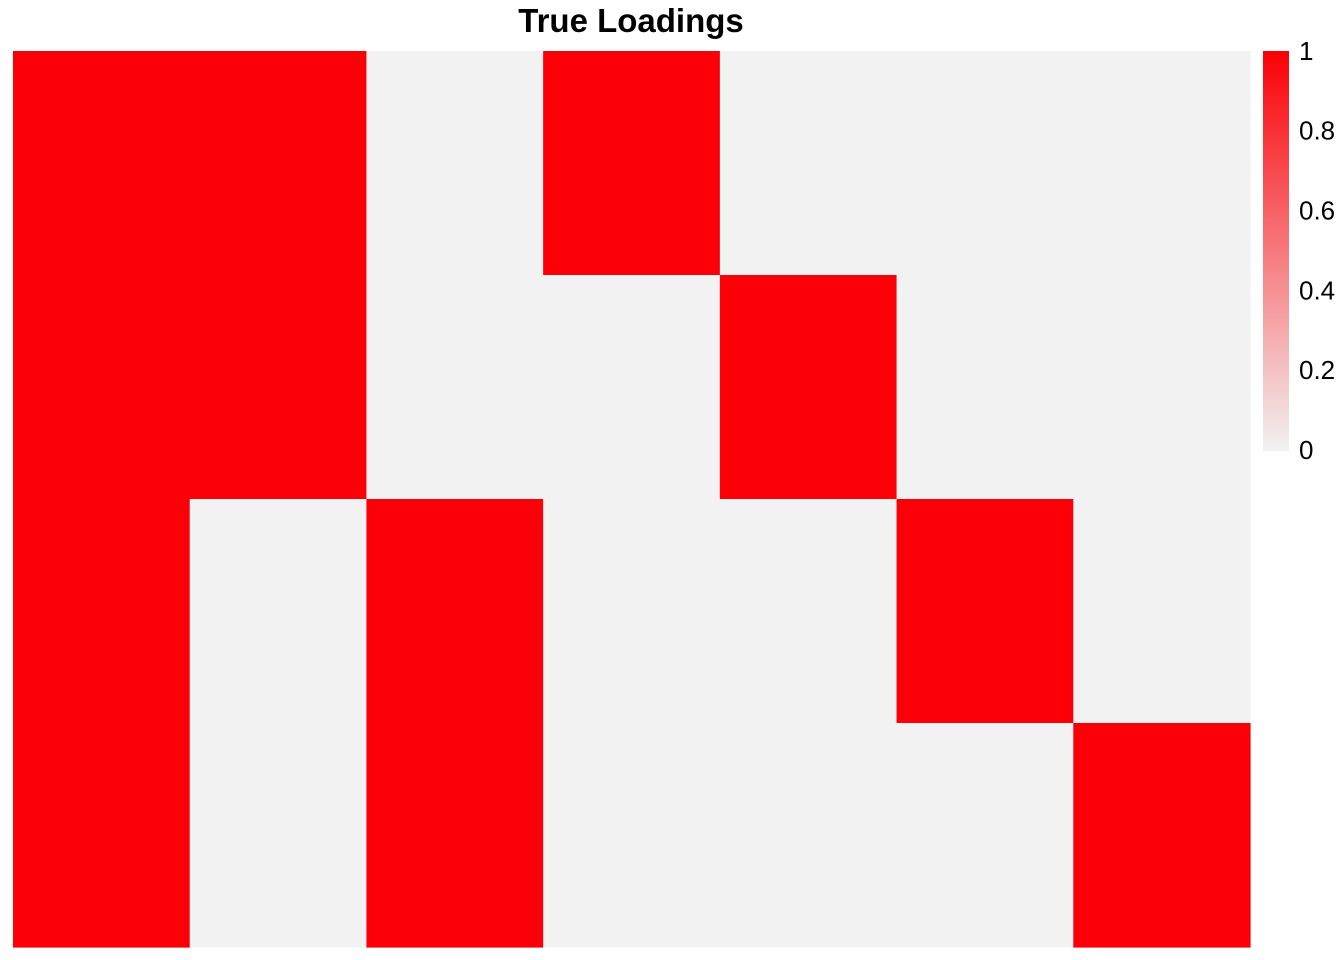 The width and height of the screenshot is (1344, 960). What do you see at coordinates (631, 20) in the screenshot?
I see `chart-title: True Loadings` at bounding box center [631, 20].